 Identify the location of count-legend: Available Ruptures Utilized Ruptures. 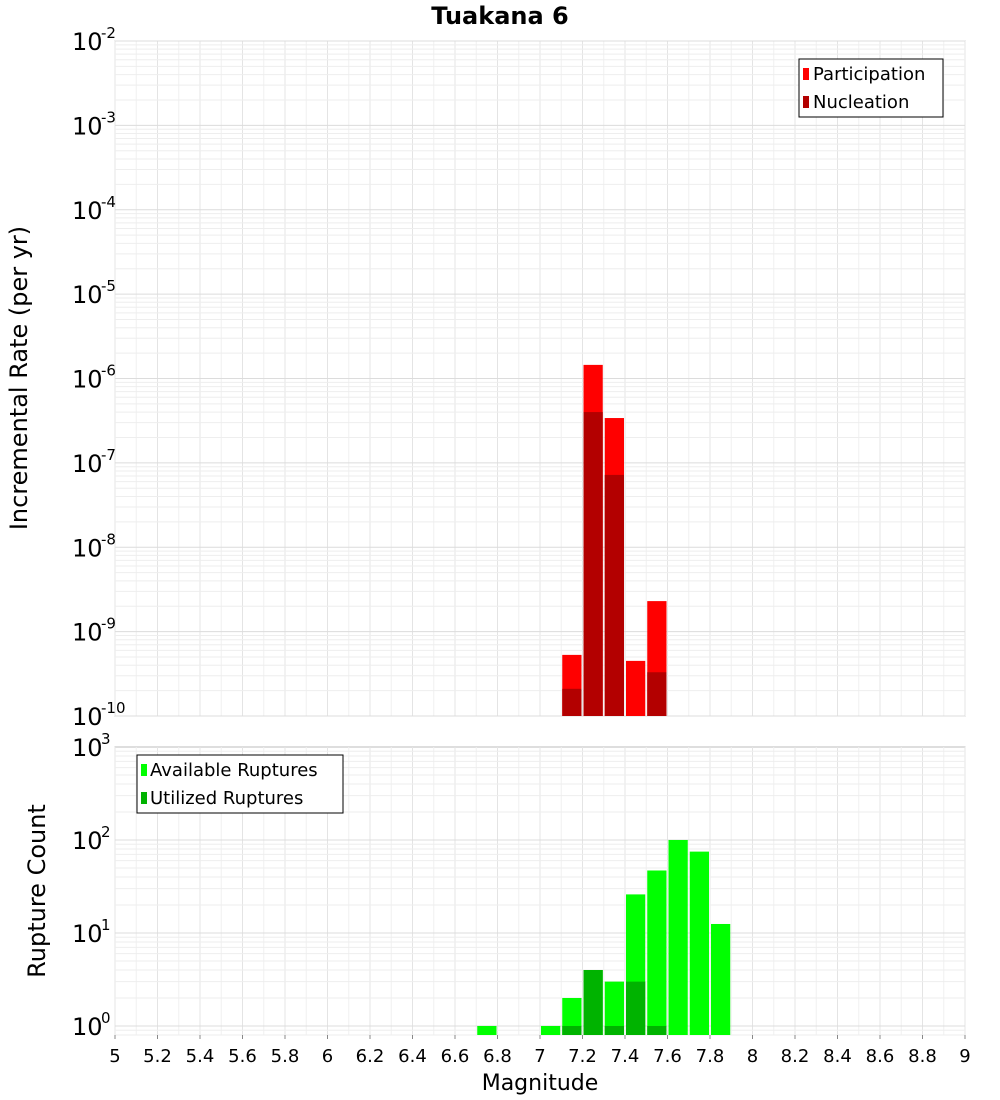
(240, 784).